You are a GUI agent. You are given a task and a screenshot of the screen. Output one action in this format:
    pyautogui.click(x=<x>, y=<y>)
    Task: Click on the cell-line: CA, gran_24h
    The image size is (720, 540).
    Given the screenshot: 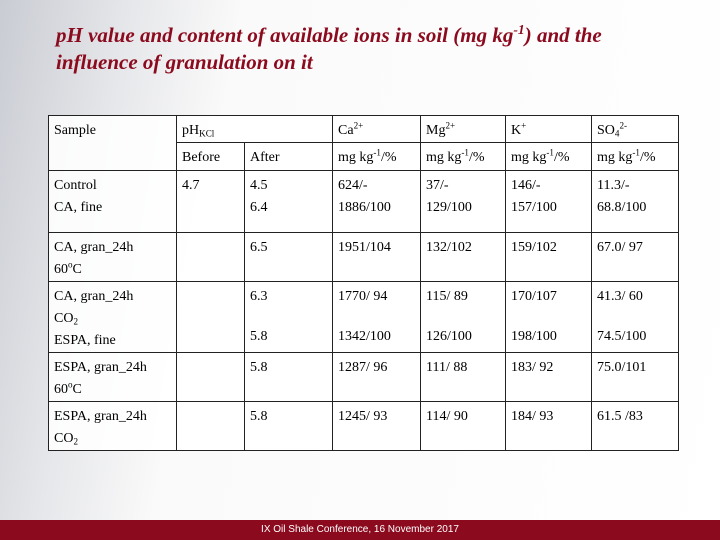 What is the action you would take?
    pyautogui.click(x=94, y=247)
    